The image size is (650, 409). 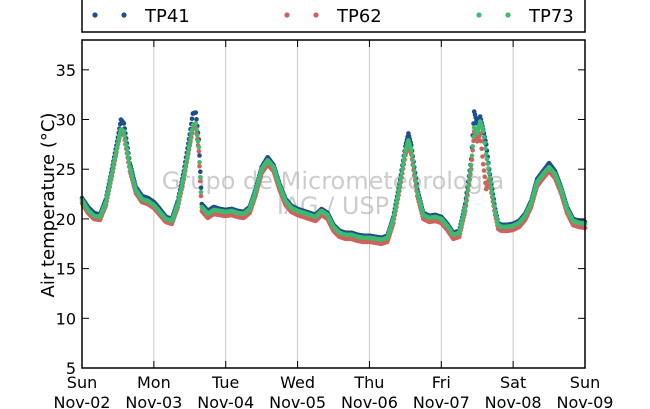 What do you see at coordinates (297, 401) in the screenshot?
I see `x-tick-label-date: Nov-05` at bounding box center [297, 401].